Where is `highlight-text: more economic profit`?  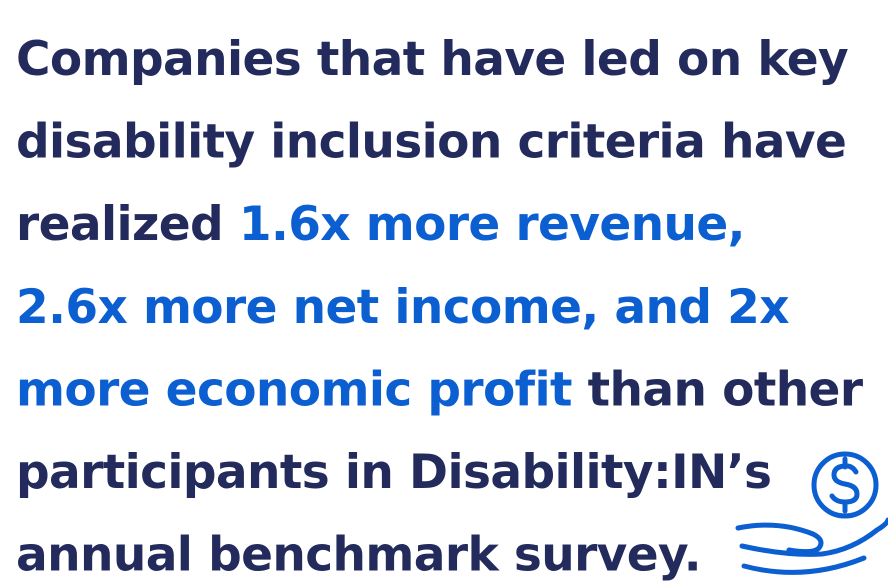 highlight-text: more economic profit is located at coordinates (294, 389).